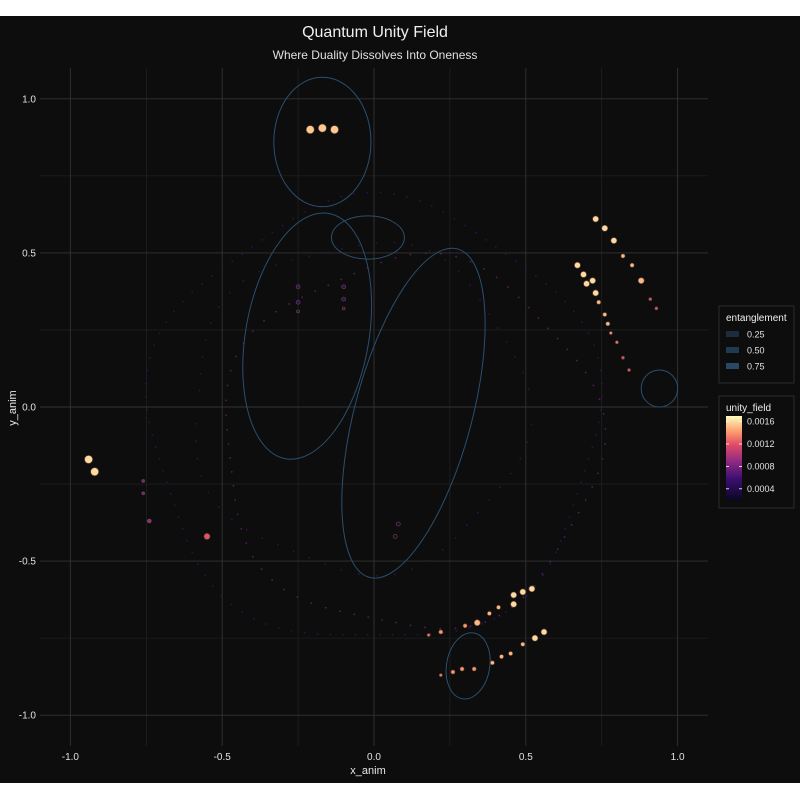 The image size is (800, 800). I want to click on x-tick-label: 0.0, so click(374, 757).